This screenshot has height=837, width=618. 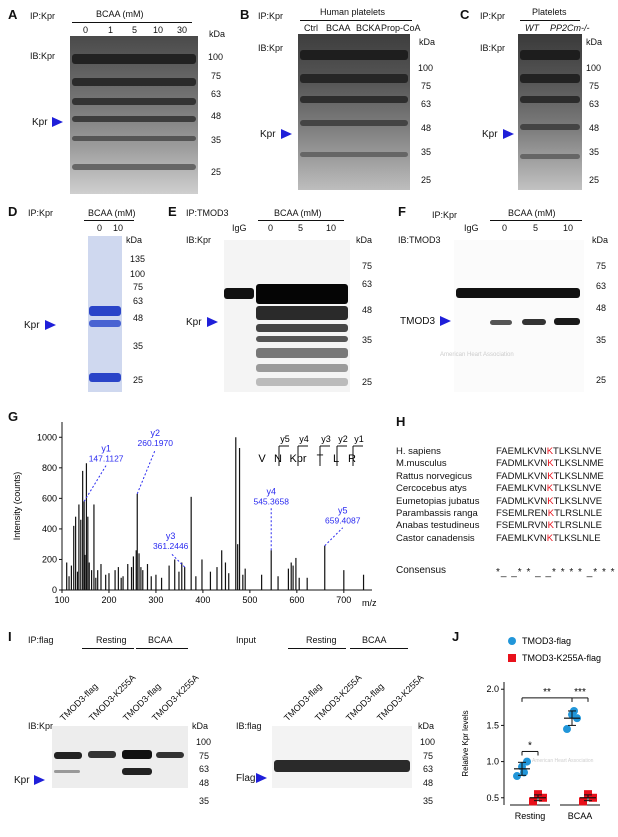 What do you see at coordinates (132, 22) in the screenshot?
I see `panel-a-header-line` at bounding box center [132, 22].